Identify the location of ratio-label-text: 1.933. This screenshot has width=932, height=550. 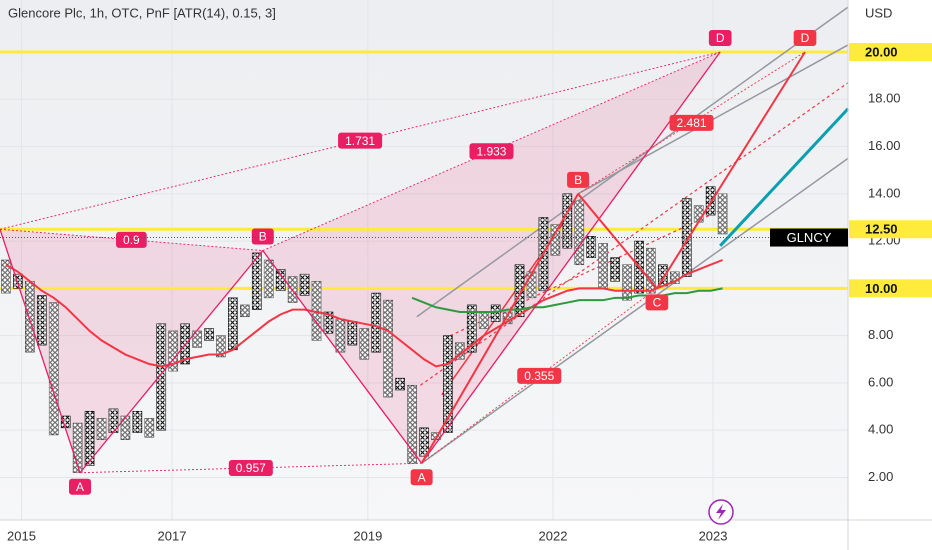
(491, 151).